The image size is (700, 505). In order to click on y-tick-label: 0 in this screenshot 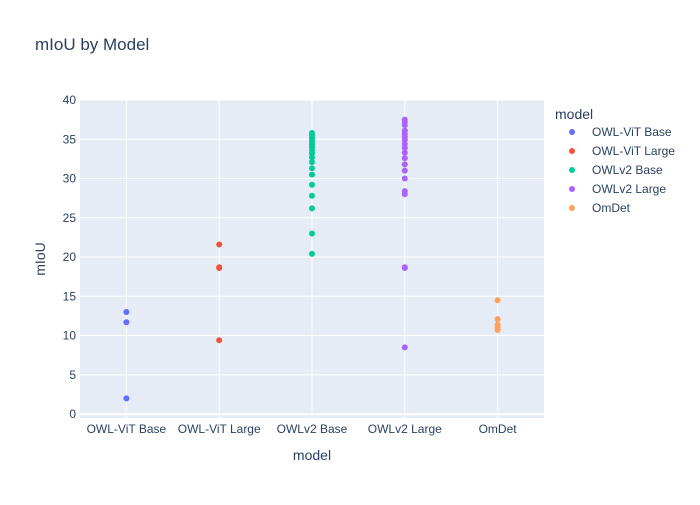, I will do `click(72, 414)`.